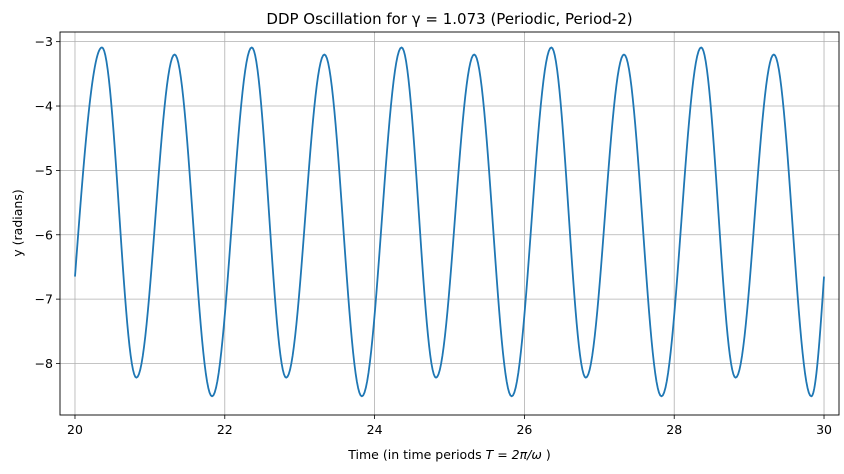 The image size is (844, 474). I want to click on x-tick-label: 28, so click(674, 429).